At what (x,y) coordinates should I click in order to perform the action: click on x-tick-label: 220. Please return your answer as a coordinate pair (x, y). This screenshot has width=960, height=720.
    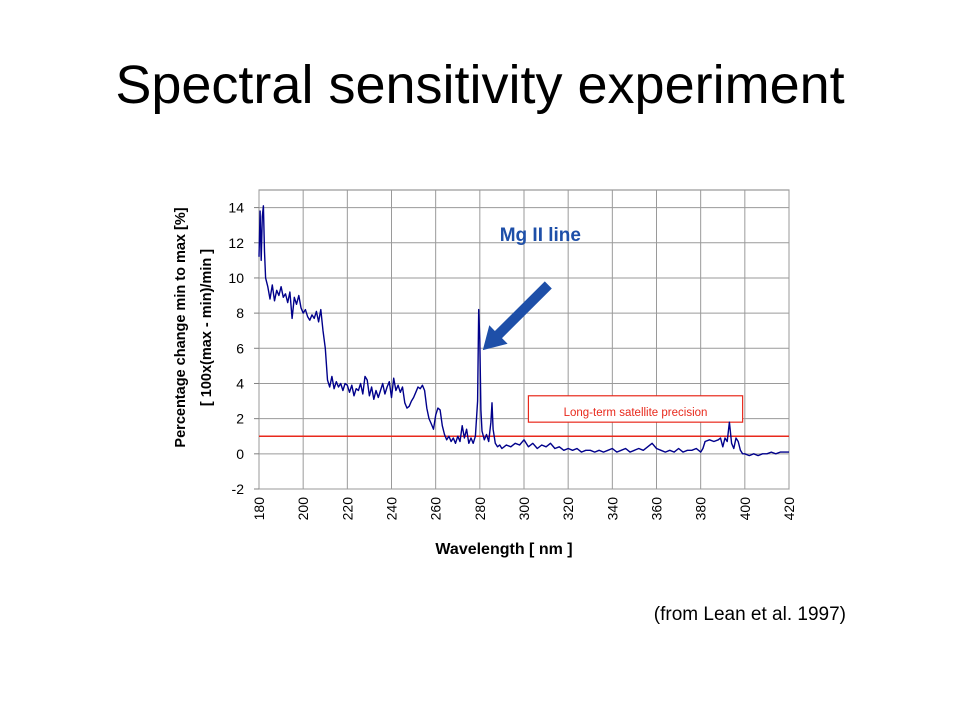
    Looking at the image, I should click on (347, 509).